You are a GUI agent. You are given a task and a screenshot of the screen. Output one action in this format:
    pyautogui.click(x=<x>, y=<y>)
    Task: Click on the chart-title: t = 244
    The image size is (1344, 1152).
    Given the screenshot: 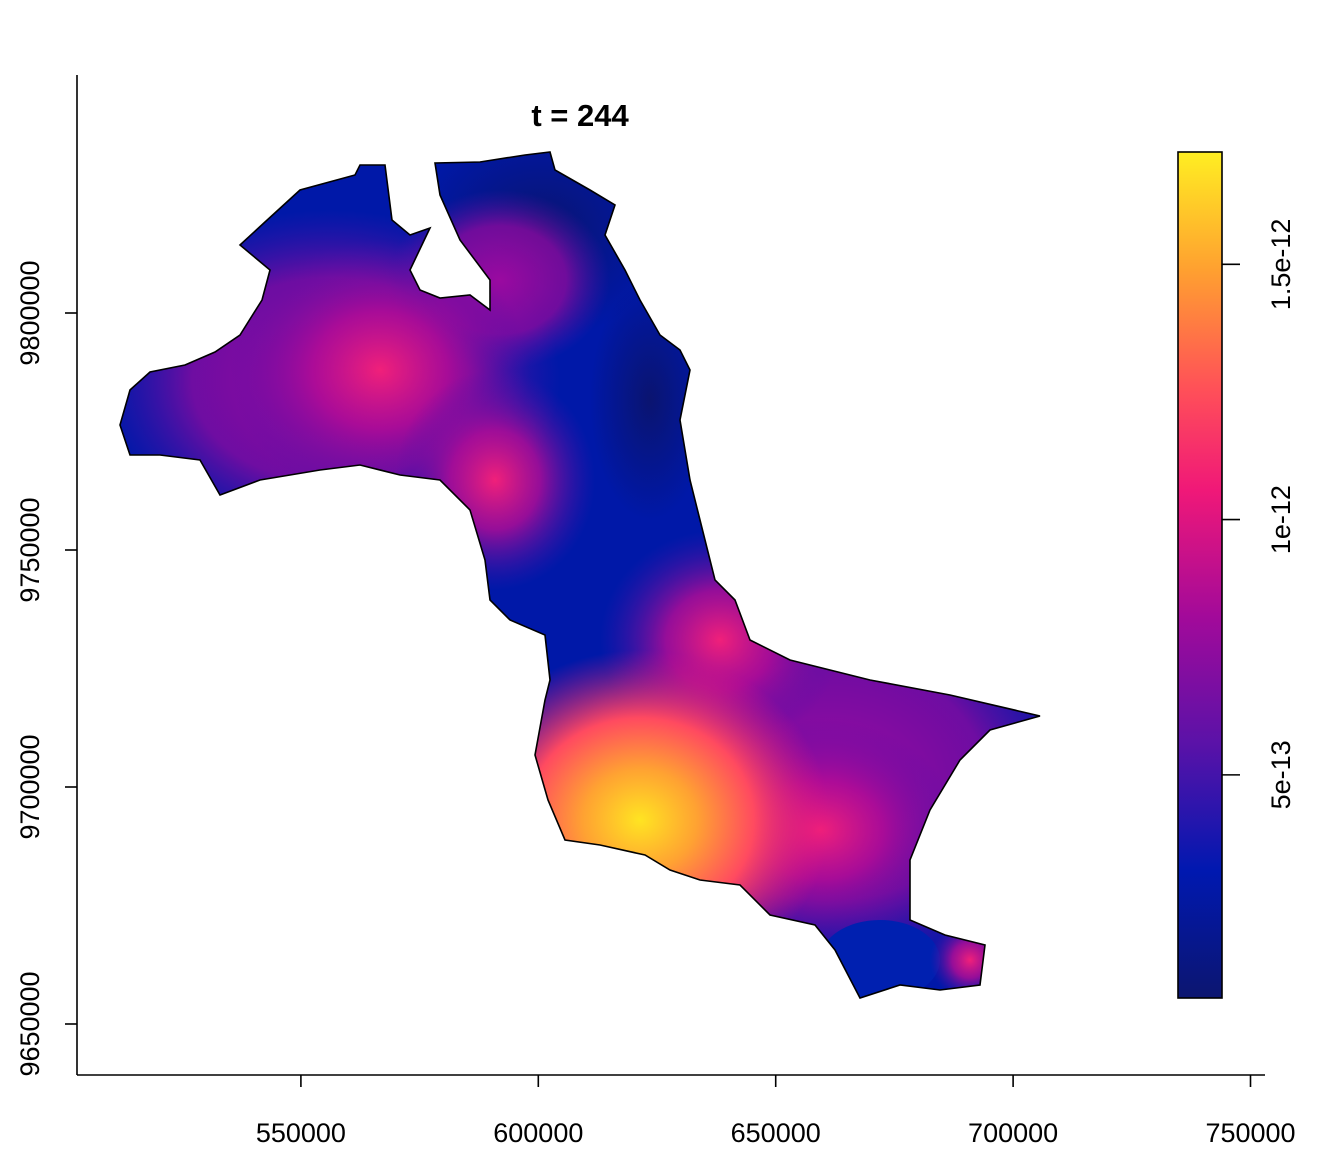 What is the action you would take?
    pyautogui.click(x=580, y=115)
    